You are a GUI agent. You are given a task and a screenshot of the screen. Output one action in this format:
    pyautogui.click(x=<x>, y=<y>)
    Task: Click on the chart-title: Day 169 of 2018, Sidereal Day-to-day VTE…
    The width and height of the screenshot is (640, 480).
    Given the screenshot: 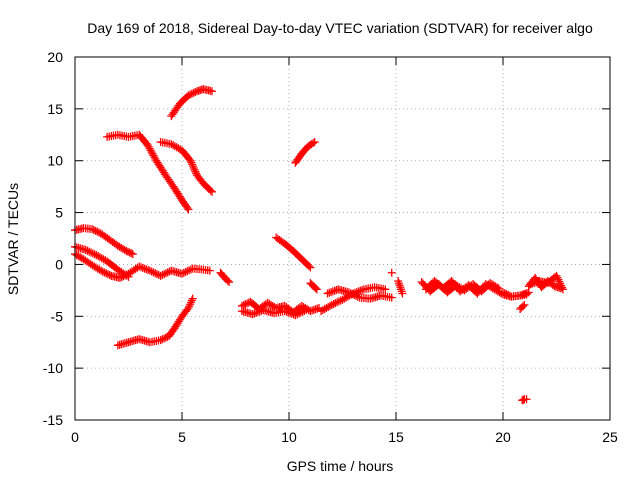 What is the action you would take?
    pyautogui.click(x=340, y=28)
    